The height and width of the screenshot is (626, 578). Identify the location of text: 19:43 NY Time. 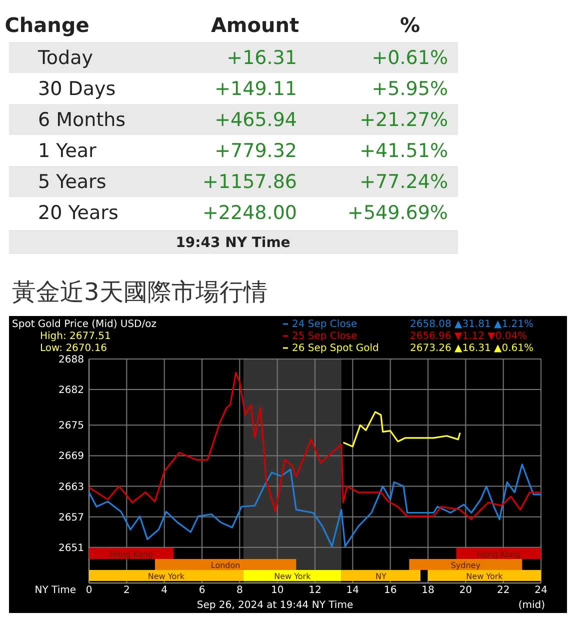
(233, 243).